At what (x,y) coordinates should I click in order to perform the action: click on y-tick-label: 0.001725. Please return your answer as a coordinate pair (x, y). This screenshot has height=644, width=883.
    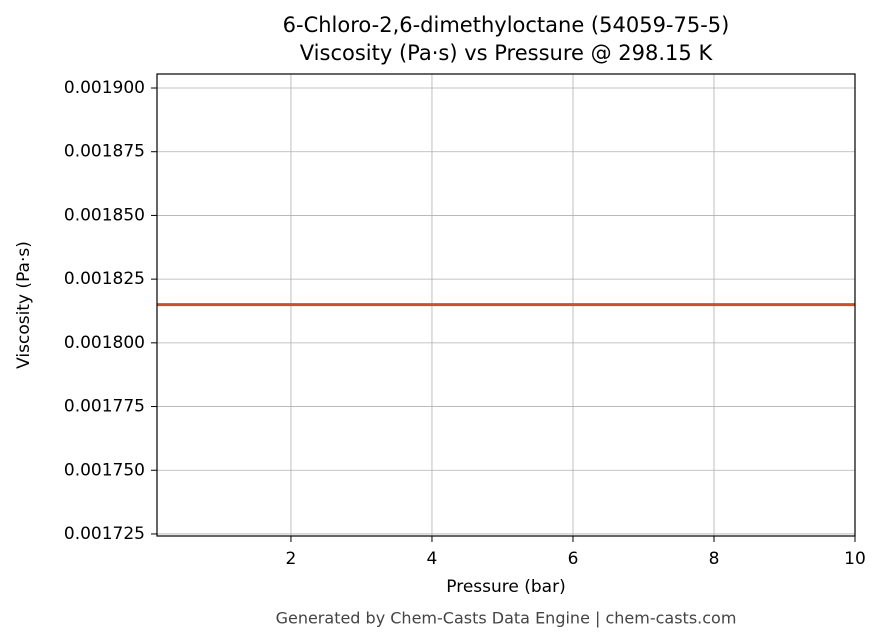
    Looking at the image, I should click on (104, 534).